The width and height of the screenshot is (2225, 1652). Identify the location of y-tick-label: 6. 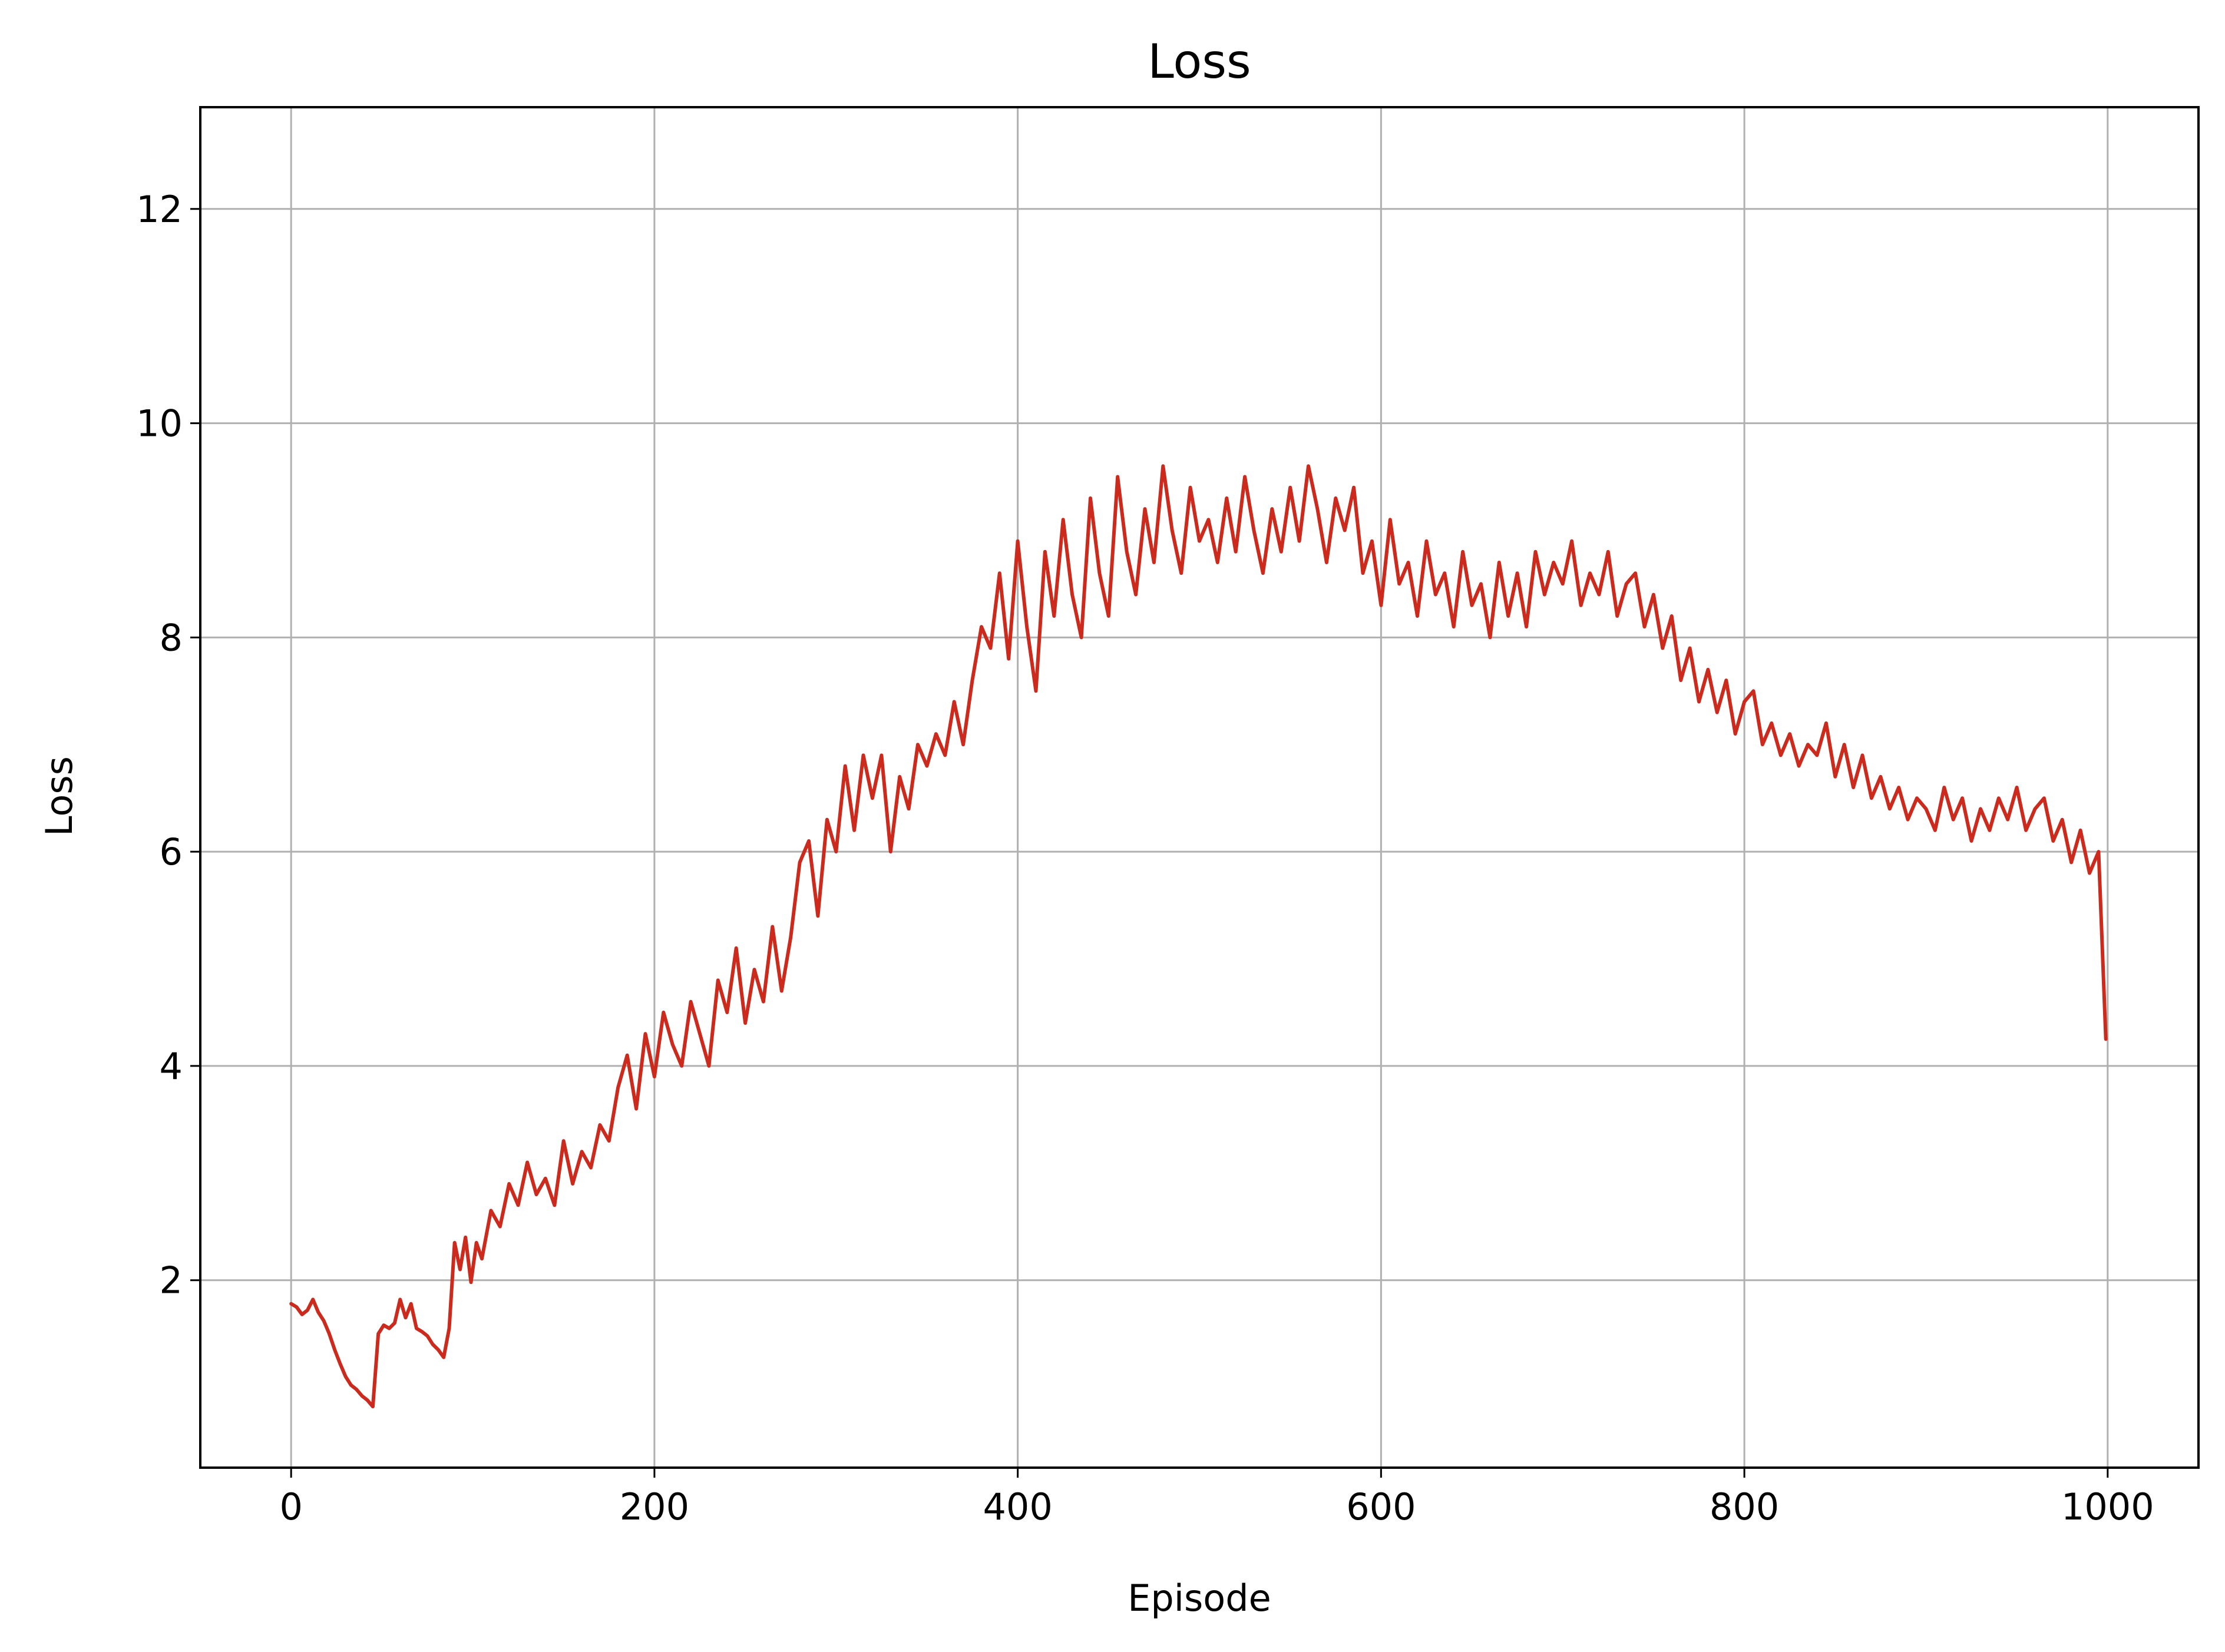
(171, 851).